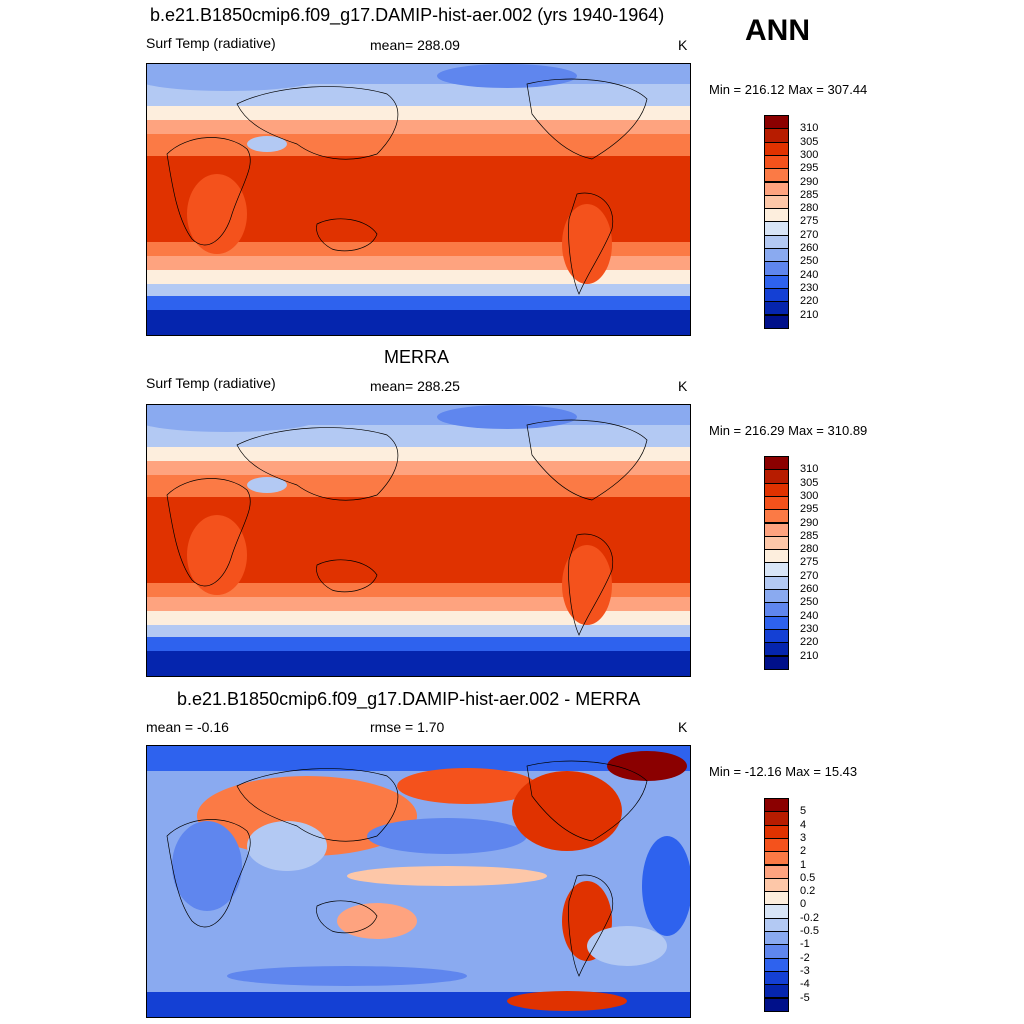 This screenshot has width=1024, height=1024. Describe the element at coordinates (187, 727) in the screenshot. I see `panel-diff-mean-label: mean = -0.16` at that location.